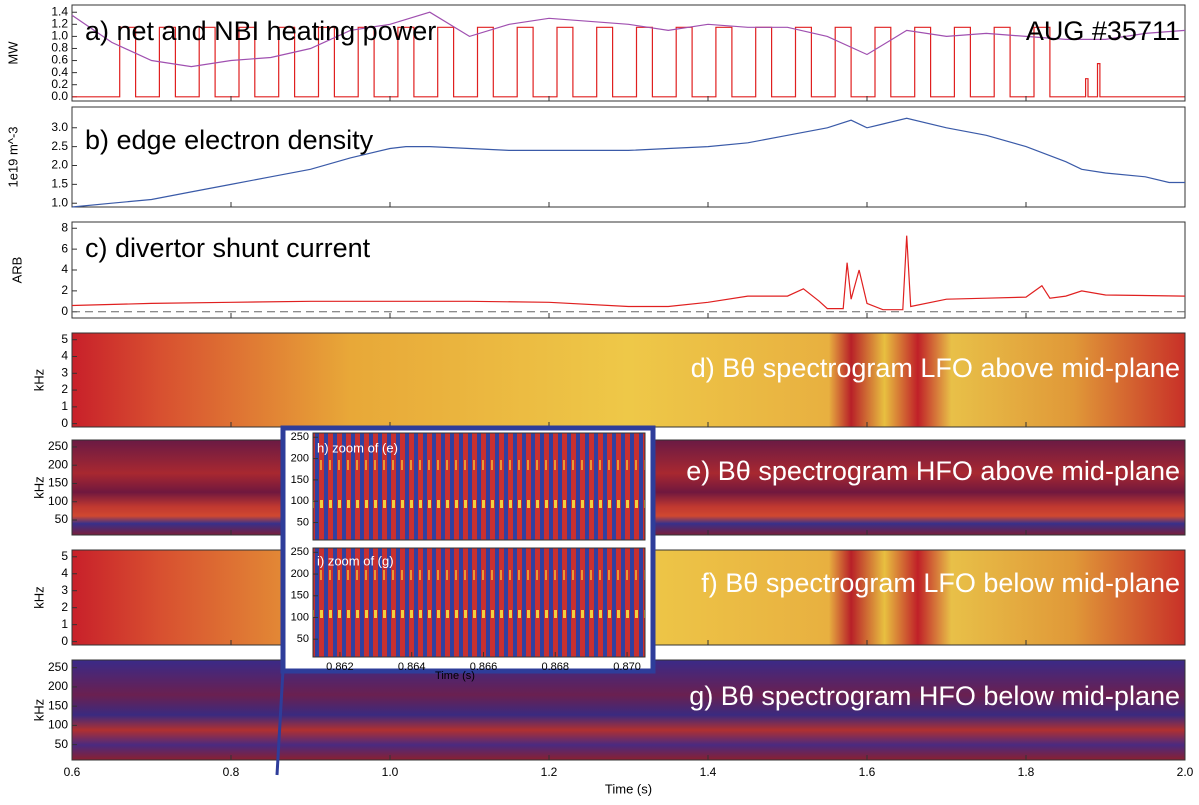  I want to click on x-tick-label: 1.6, so click(867, 772).